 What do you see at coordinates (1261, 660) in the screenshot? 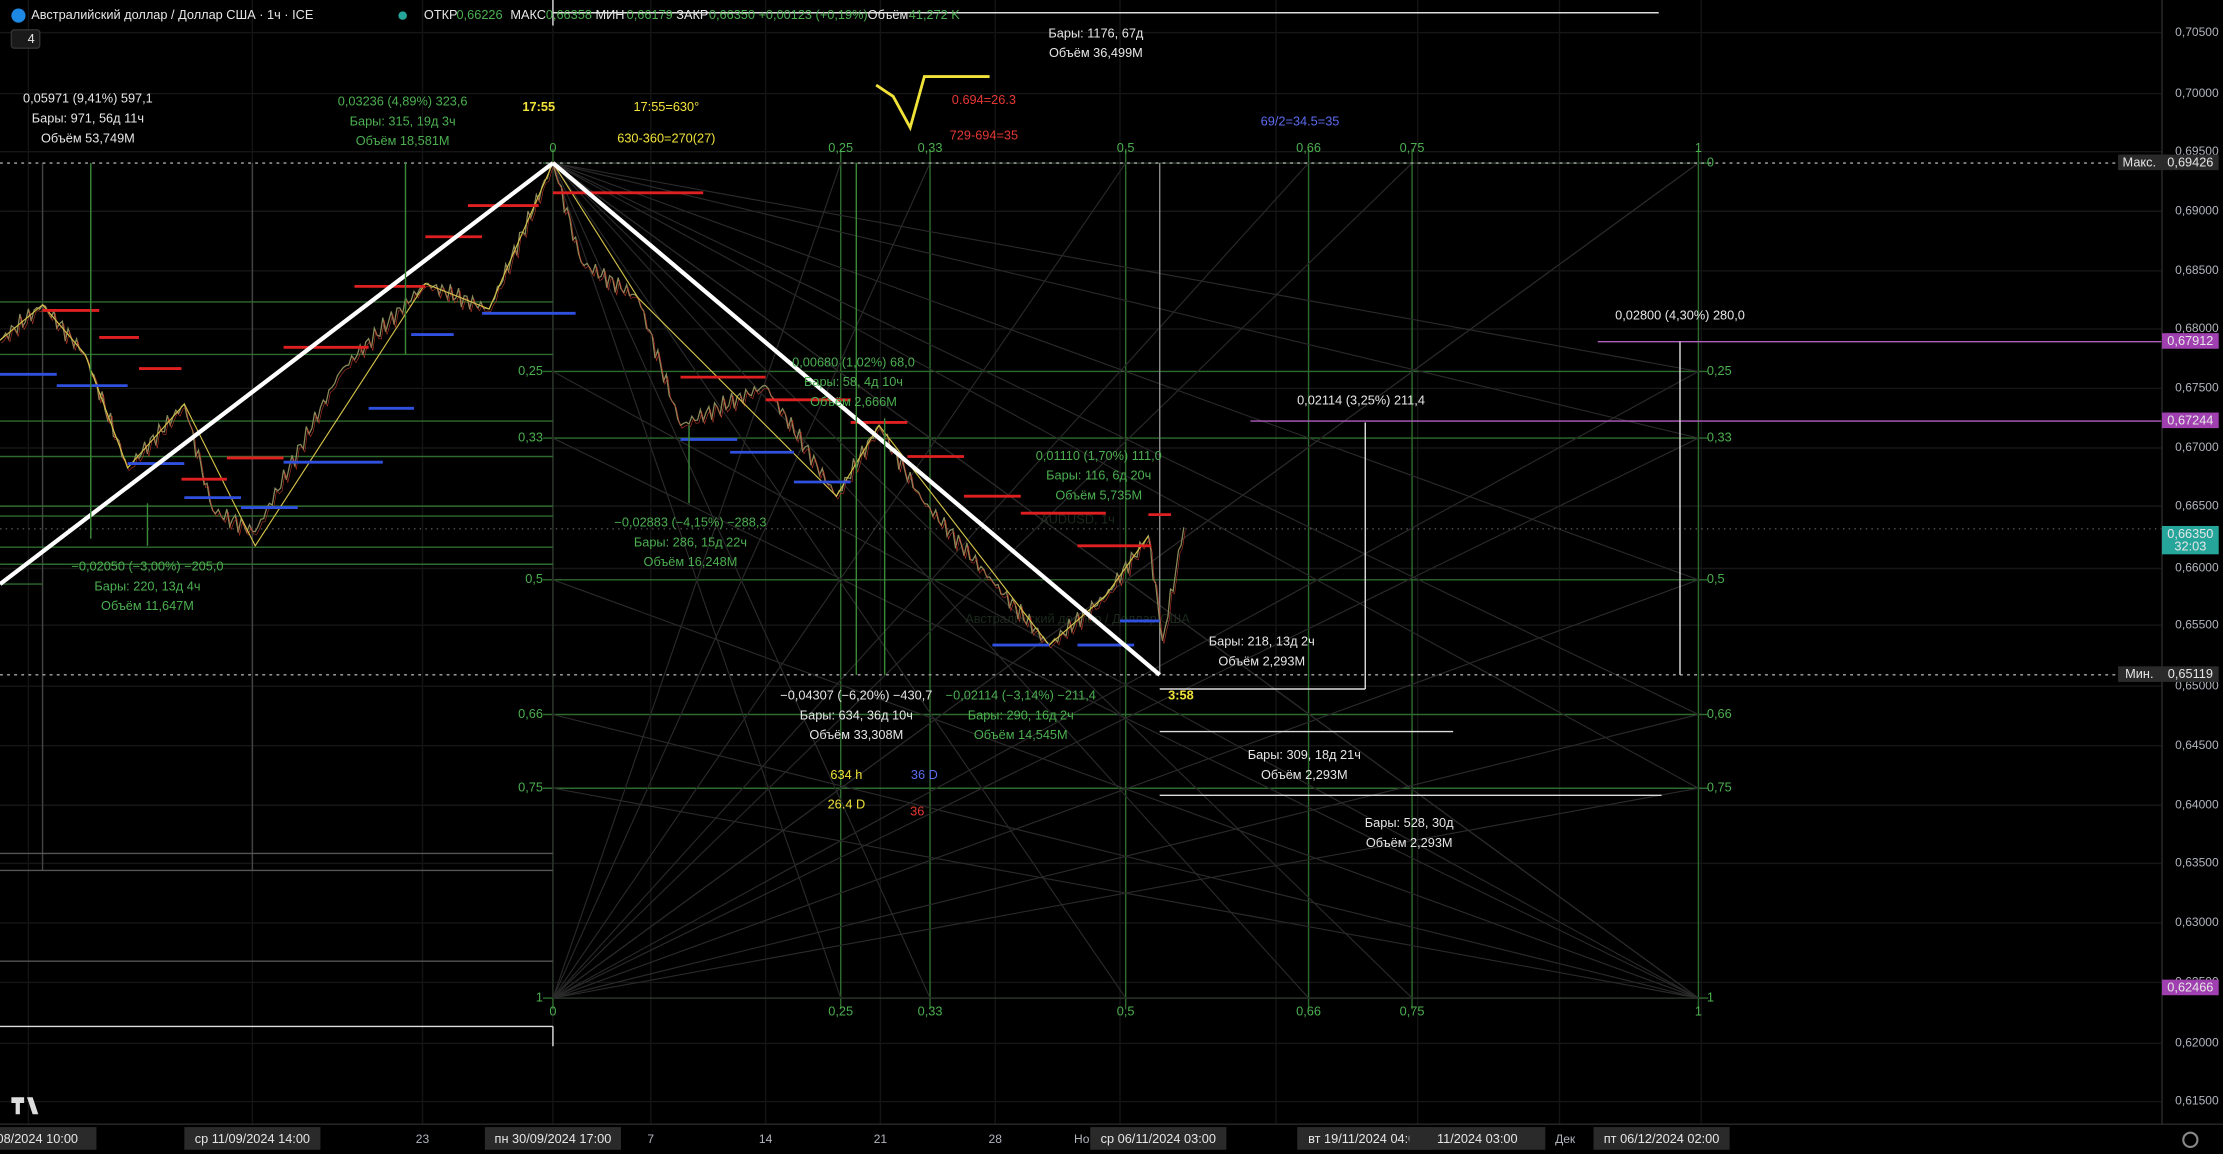
I see `measurement-text: Объём 2,293M` at bounding box center [1261, 660].